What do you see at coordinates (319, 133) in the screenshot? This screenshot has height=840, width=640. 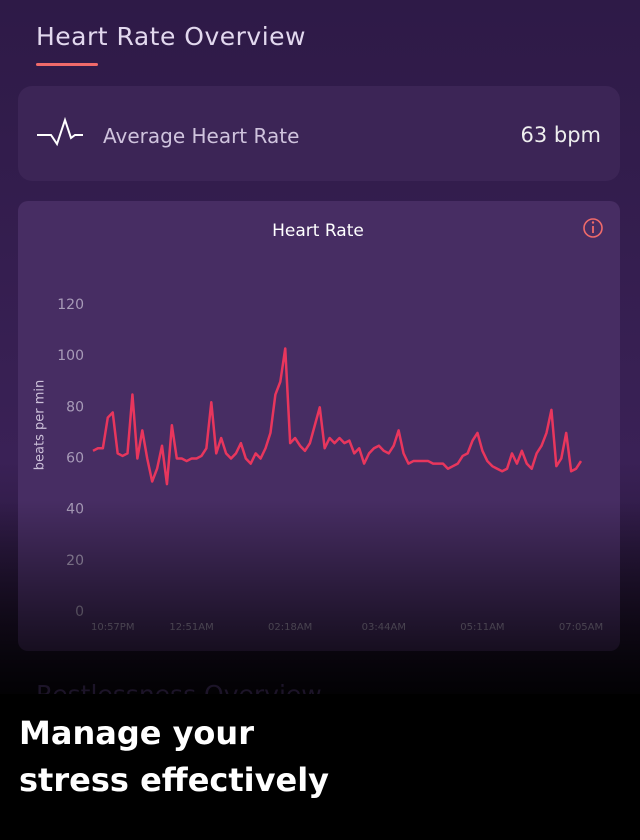 I see `summary-card: Average Heart Rate 63 bpm` at bounding box center [319, 133].